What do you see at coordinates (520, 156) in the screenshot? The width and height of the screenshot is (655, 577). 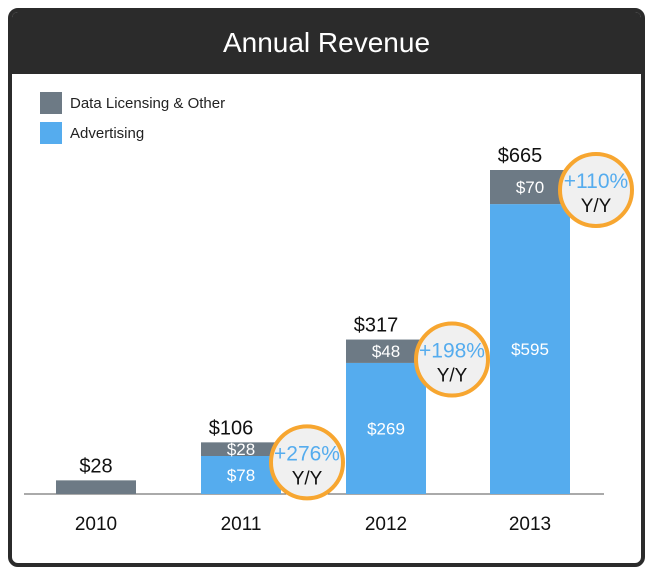 I see `total-label-2013: $665` at bounding box center [520, 156].